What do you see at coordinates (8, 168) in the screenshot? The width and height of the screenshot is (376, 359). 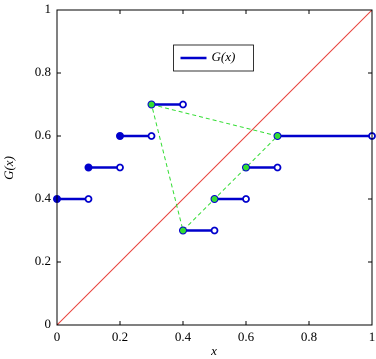 I see `y-axis-label: G(x)` at bounding box center [8, 168].